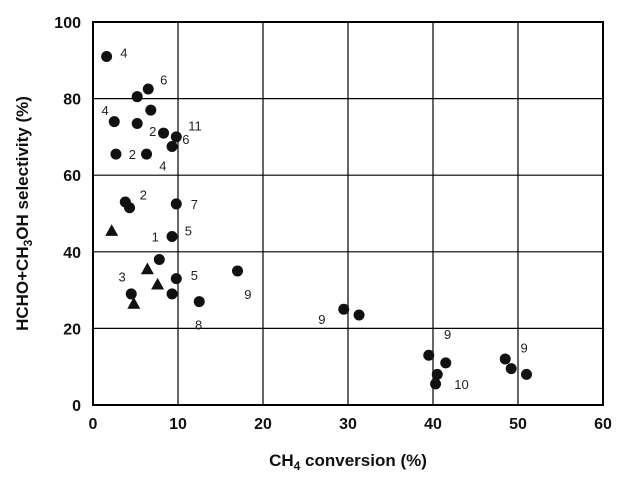  Describe the element at coordinates (93, 424) in the screenshot. I see `x-tick-label: 0` at that location.